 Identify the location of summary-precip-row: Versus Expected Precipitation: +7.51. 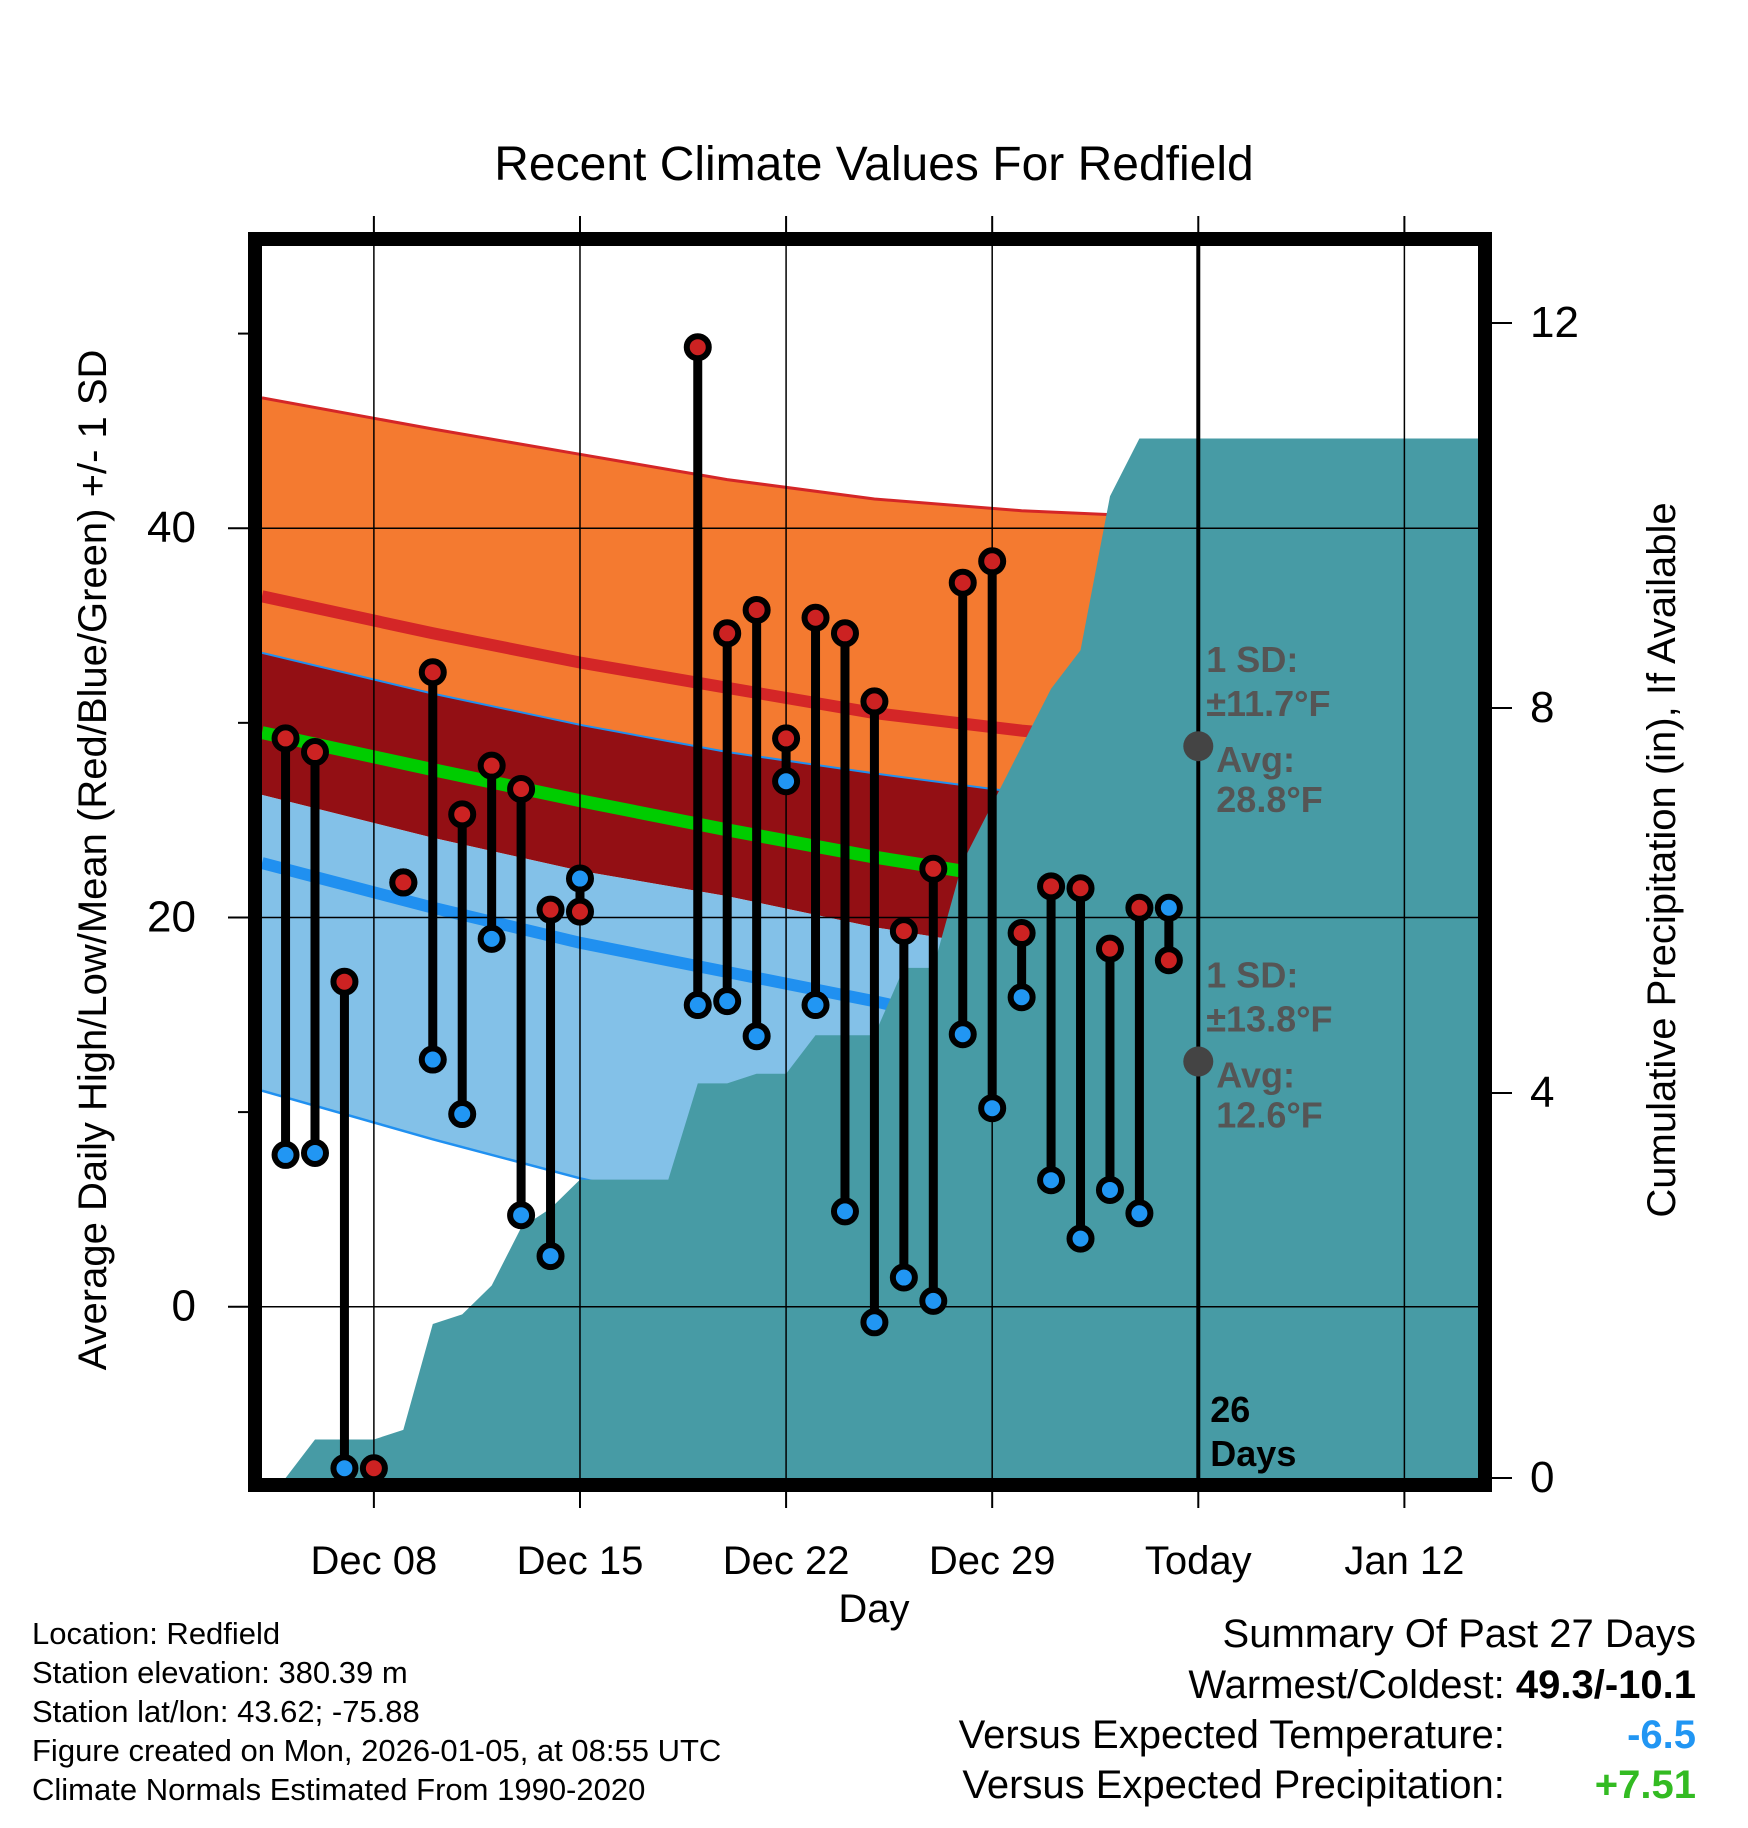
(1327, 1785).